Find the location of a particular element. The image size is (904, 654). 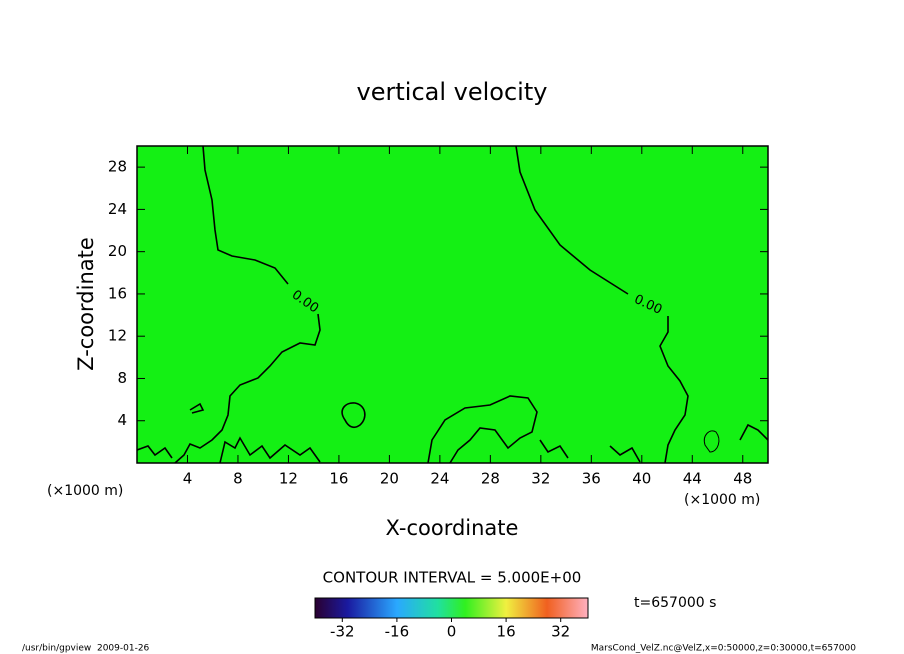

x-tick-label: 8 is located at coordinates (238, 479).